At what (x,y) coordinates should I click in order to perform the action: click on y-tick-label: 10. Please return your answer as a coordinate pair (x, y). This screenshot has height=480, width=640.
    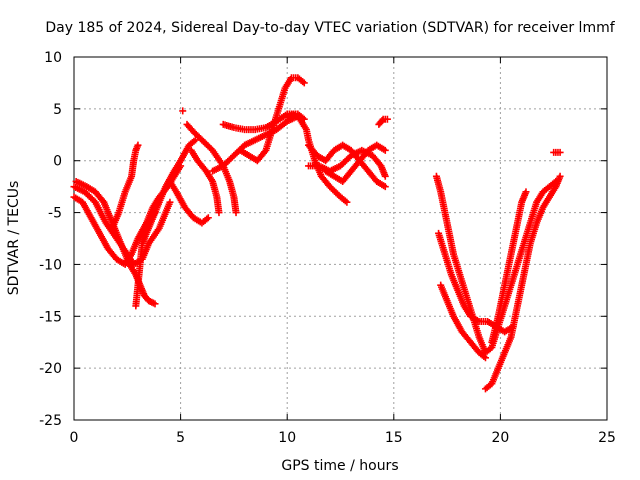
    Looking at the image, I should click on (53, 58).